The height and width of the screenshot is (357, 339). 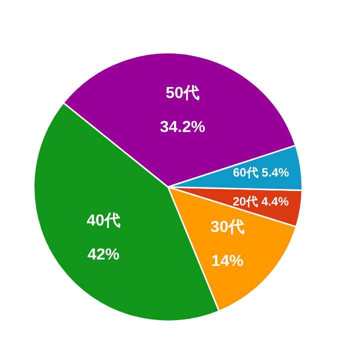 I want to click on slice-label: 40代, so click(x=103, y=221).